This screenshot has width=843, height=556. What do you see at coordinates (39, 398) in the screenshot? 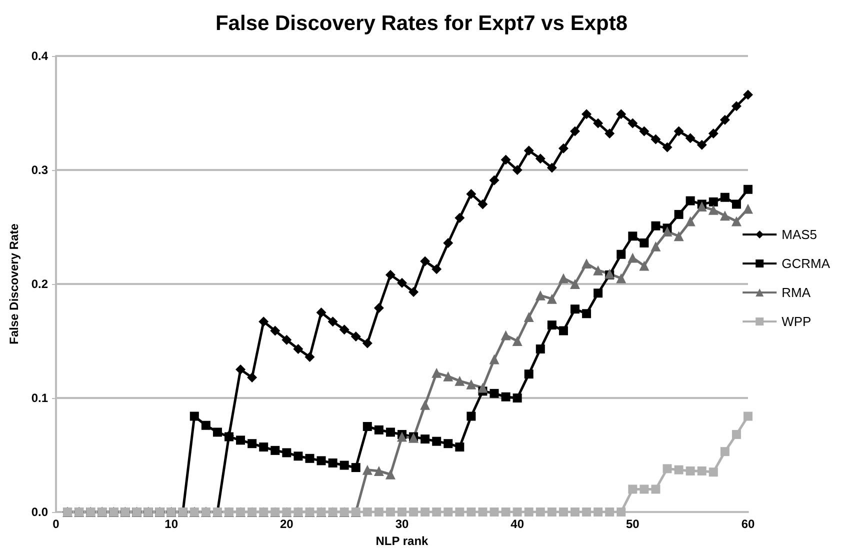
I see `y-tick-label: 0.1` at bounding box center [39, 398].